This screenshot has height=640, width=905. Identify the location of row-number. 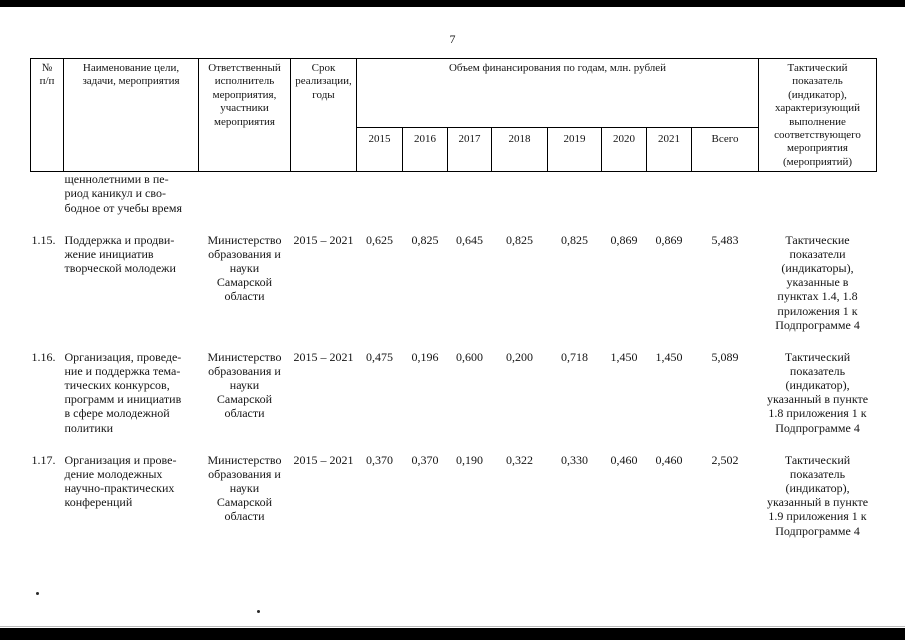
(47, 202).